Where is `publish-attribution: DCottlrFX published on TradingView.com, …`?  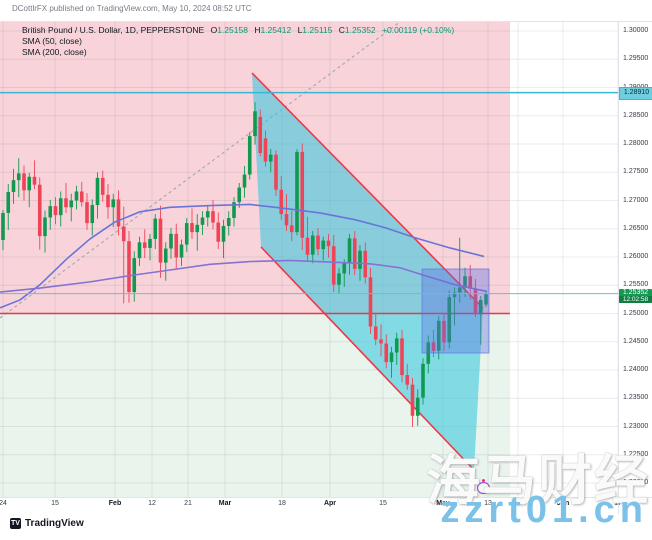
publish-attribution: DCottlrFX published on TradingView.com, … is located at coordinates (132, 8).